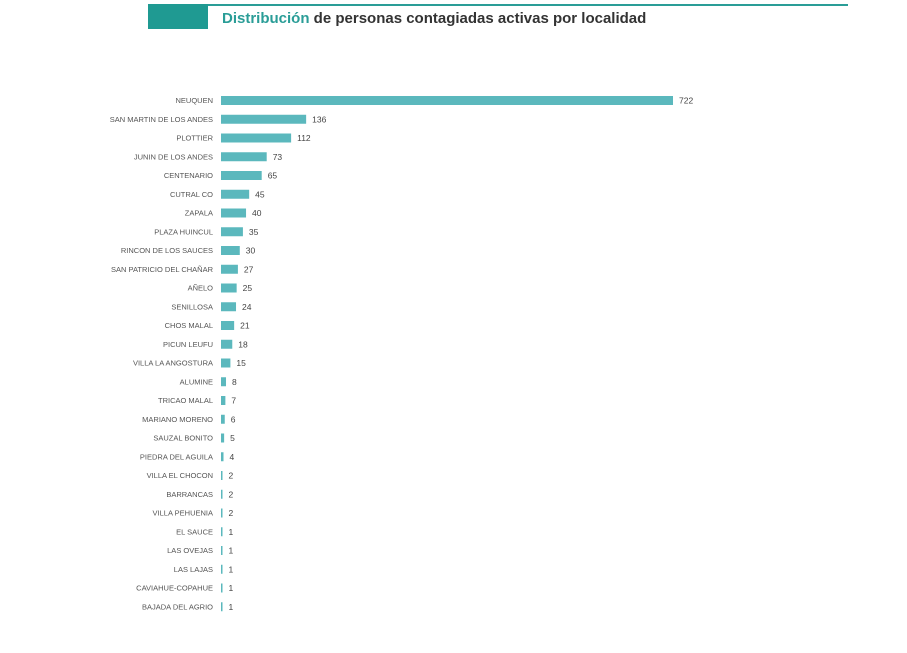  I want to click on category-label: PICUN LEUFU, so click(188, 344).